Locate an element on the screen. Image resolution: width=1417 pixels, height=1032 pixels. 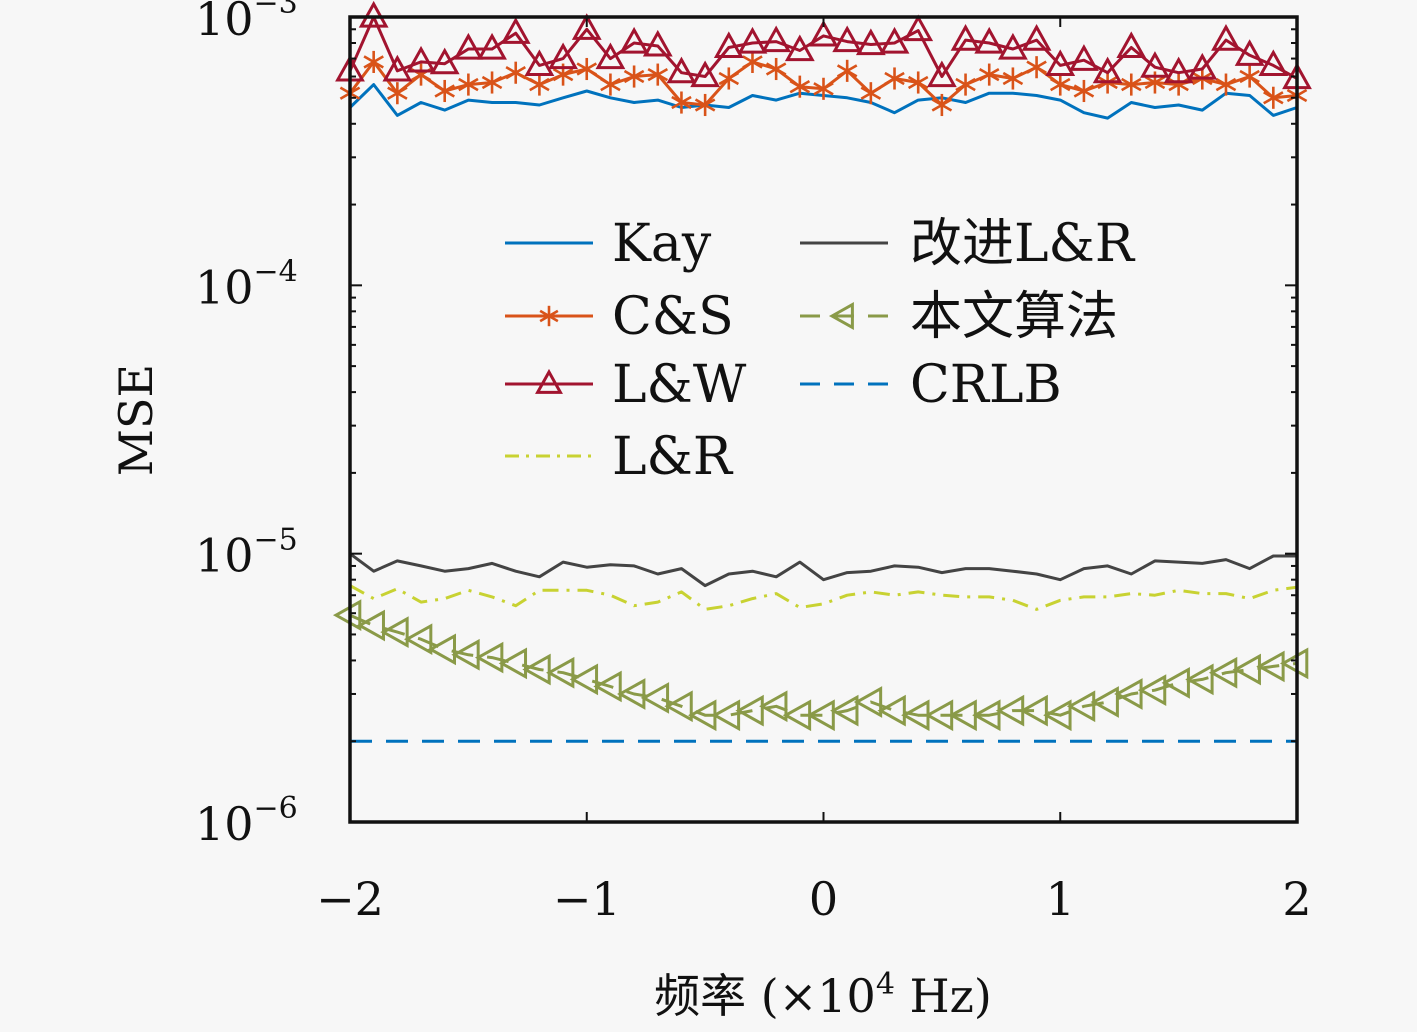
x-tick-label: −1 is located at coordinates (587, 899).